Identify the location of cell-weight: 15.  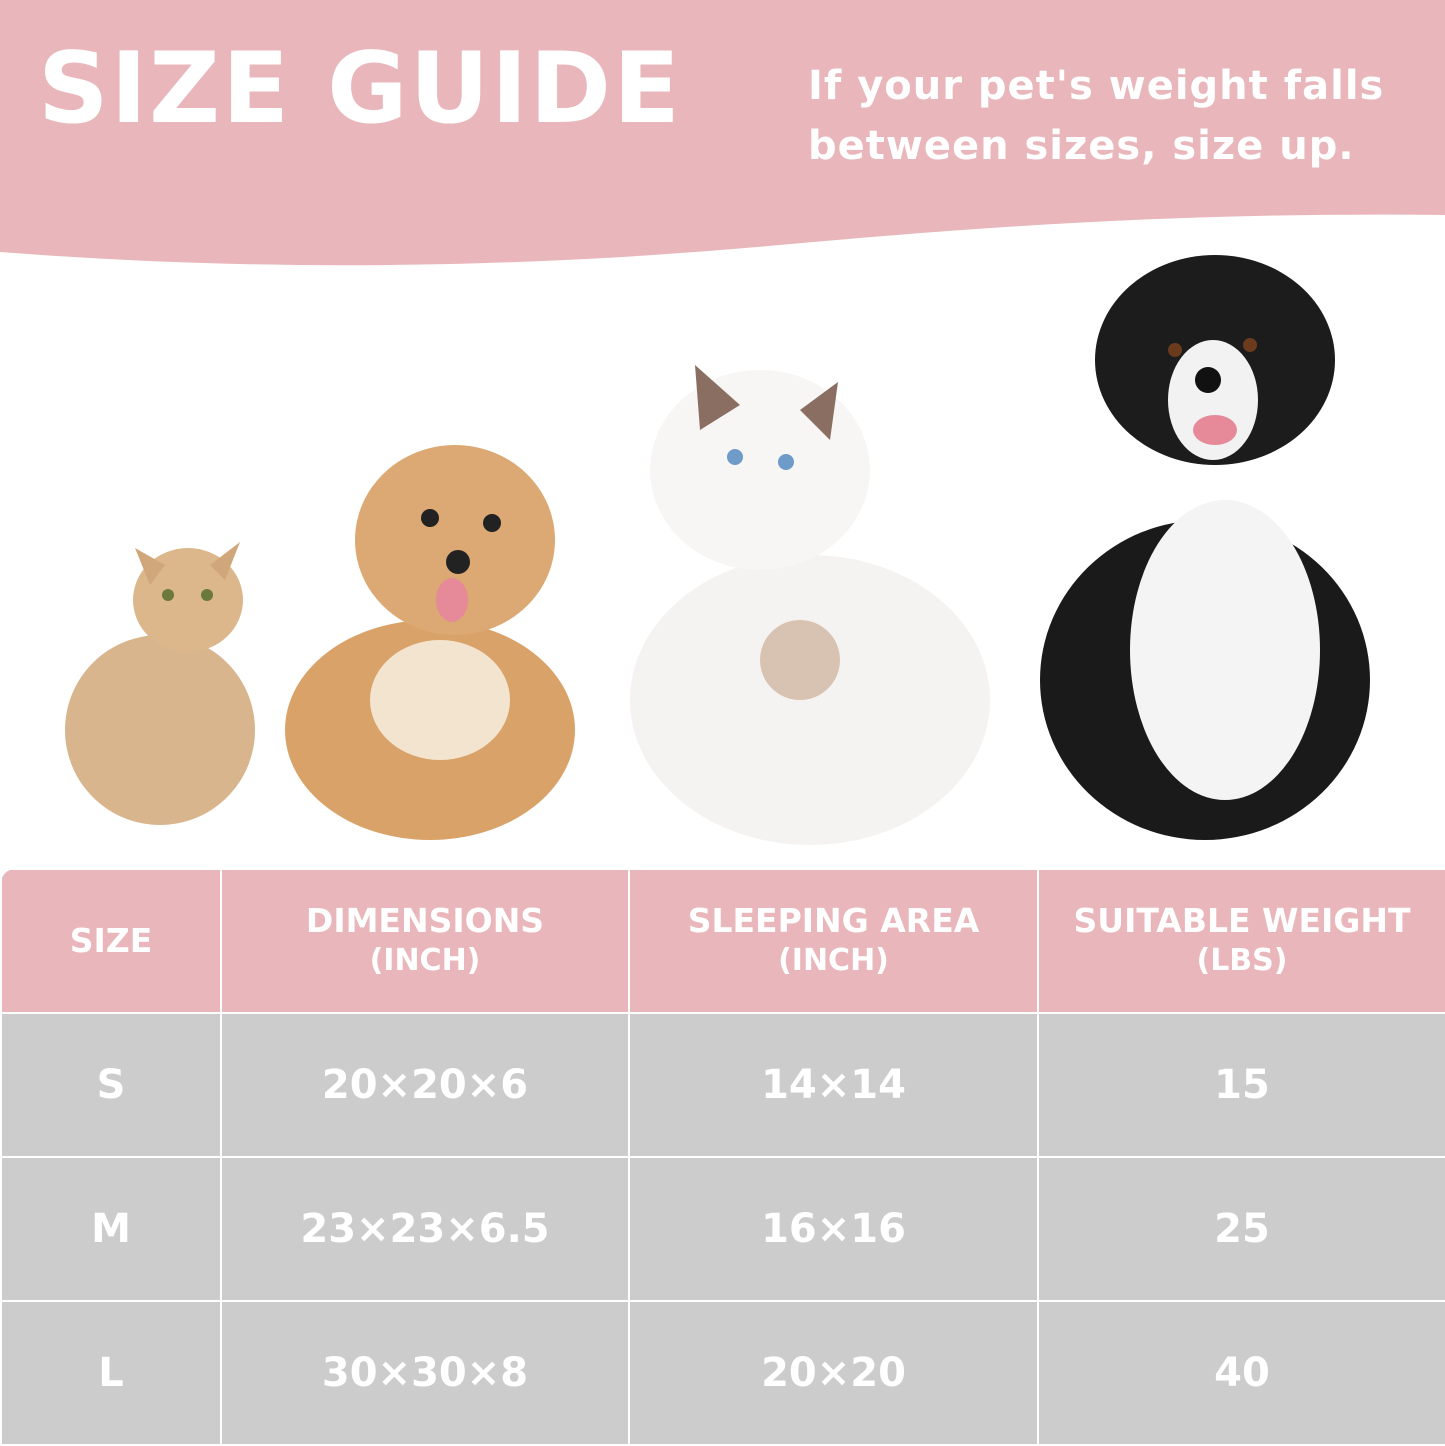
(1241, 1085).